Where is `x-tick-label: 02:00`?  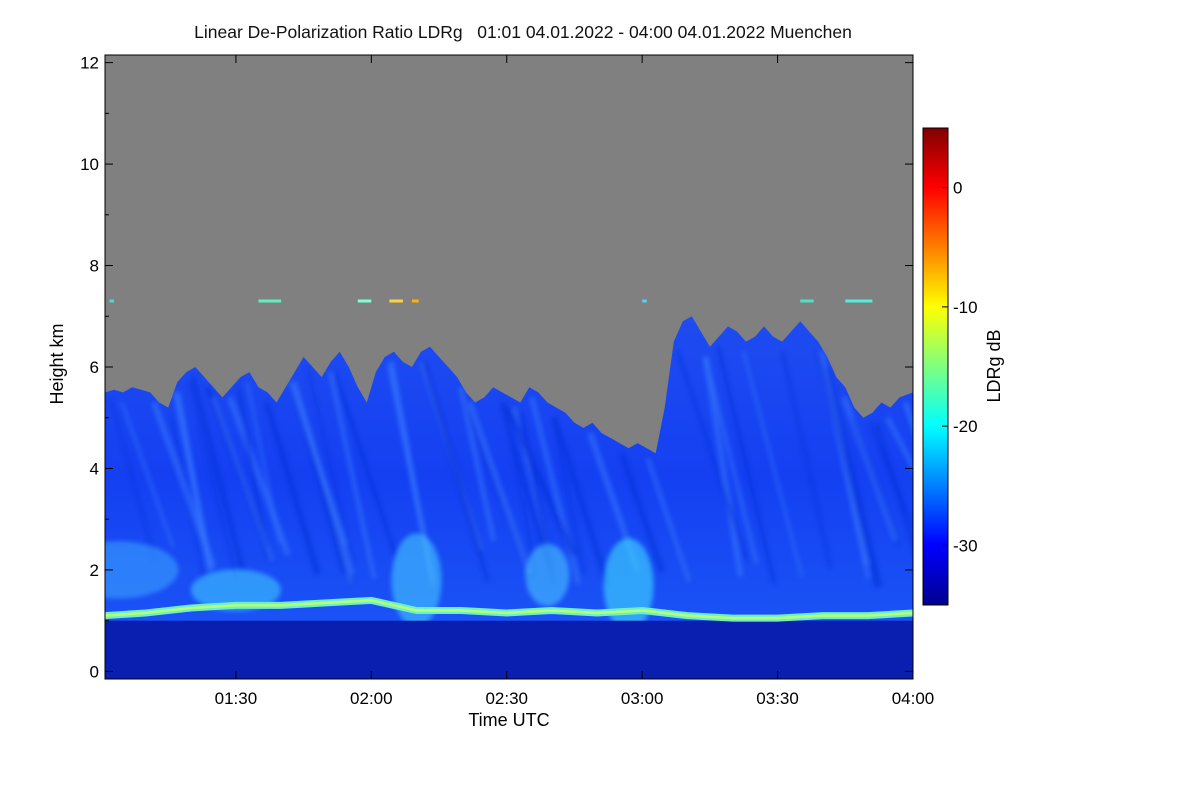
x-tick-label: 02:00 is located at coordinates (371, 698).